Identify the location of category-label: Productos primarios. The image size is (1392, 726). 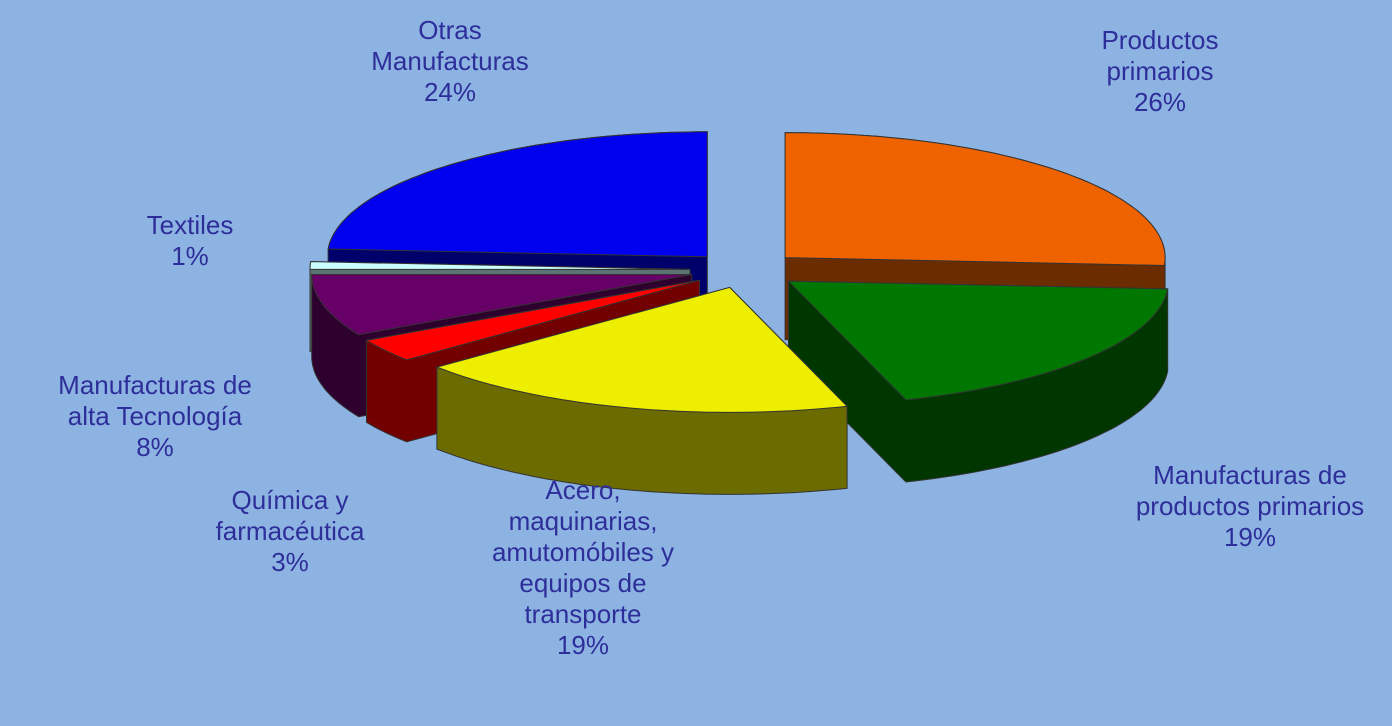
(1160, 55).